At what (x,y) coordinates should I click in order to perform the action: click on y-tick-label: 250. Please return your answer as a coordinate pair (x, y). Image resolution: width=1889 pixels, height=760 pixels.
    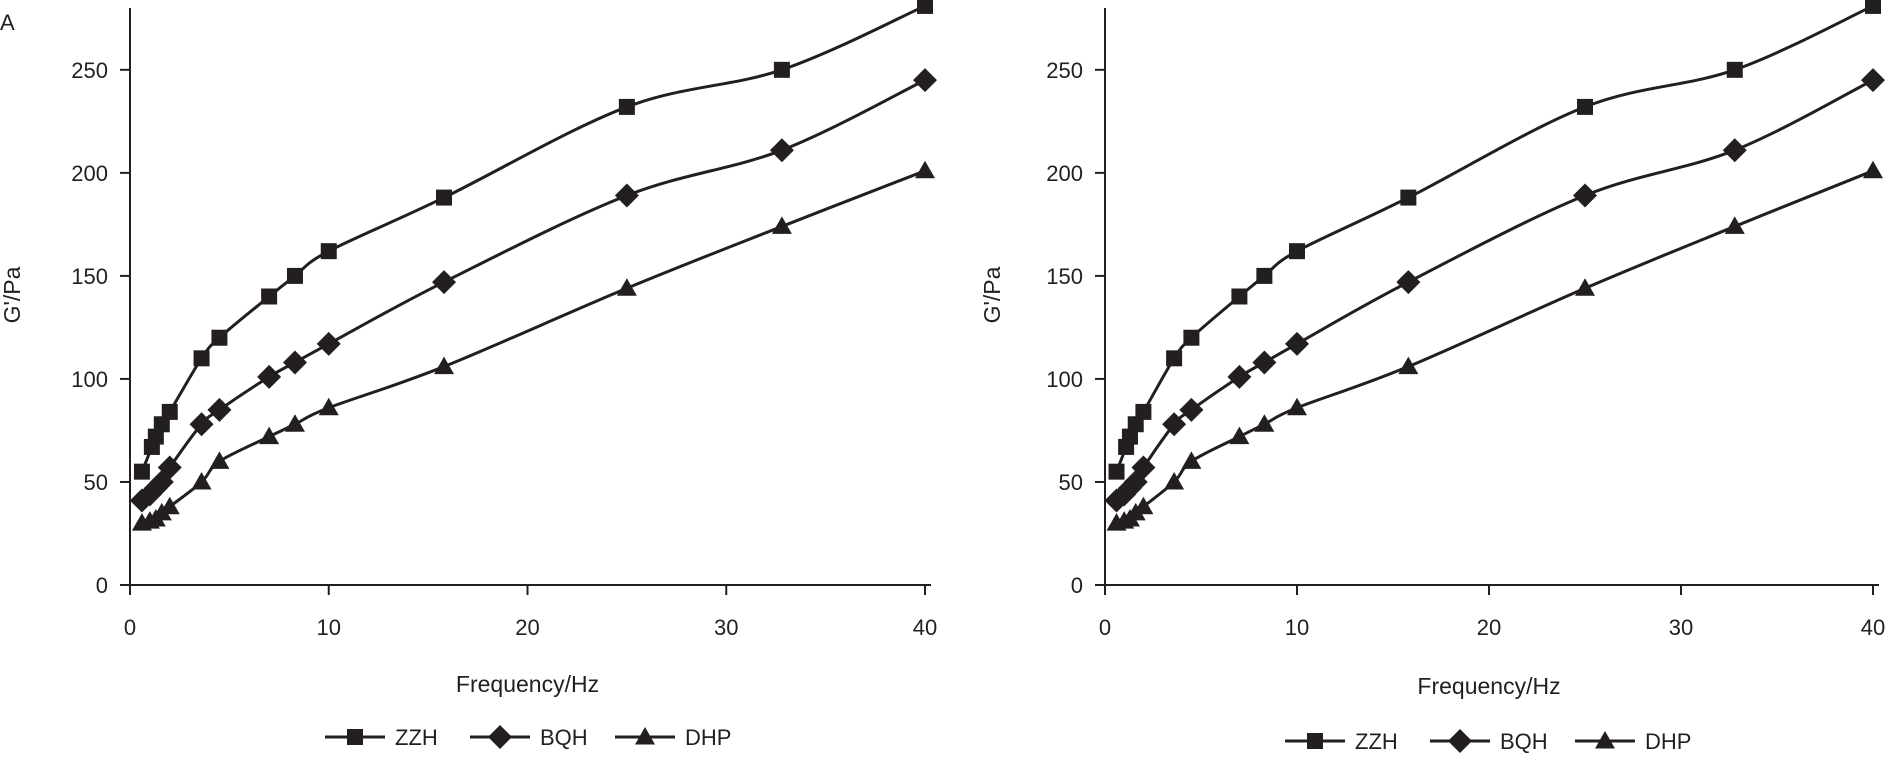
    Looking at the image, I should click on (1064, 70).